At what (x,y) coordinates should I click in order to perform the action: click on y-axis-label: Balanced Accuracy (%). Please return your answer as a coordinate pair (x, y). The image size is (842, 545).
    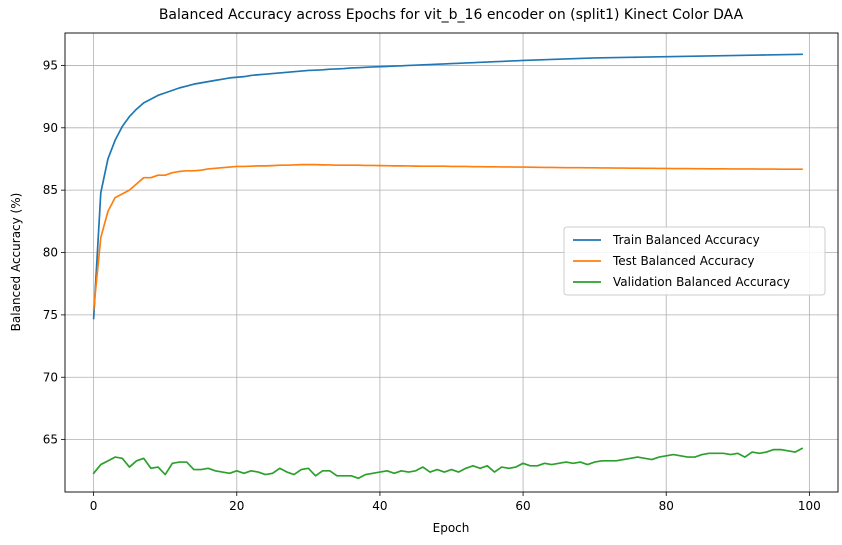
    Looking at the image, I should click on (16, 262).